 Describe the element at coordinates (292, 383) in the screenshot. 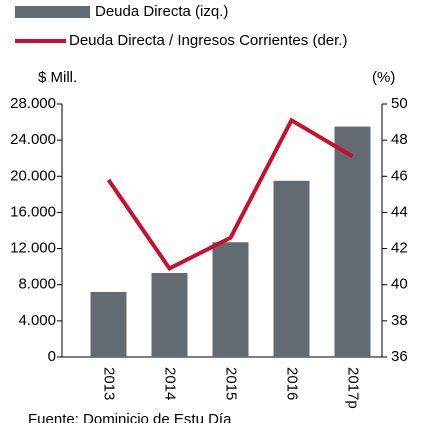

I see `x-tick-label: 2016` at that location.